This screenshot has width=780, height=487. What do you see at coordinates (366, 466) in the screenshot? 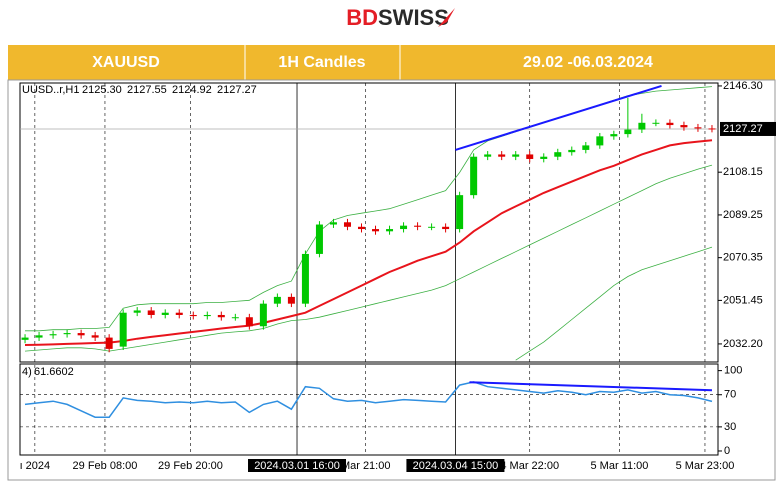
I see `x-tick-label: Mar 21:00` at bounding box center [366, 466].